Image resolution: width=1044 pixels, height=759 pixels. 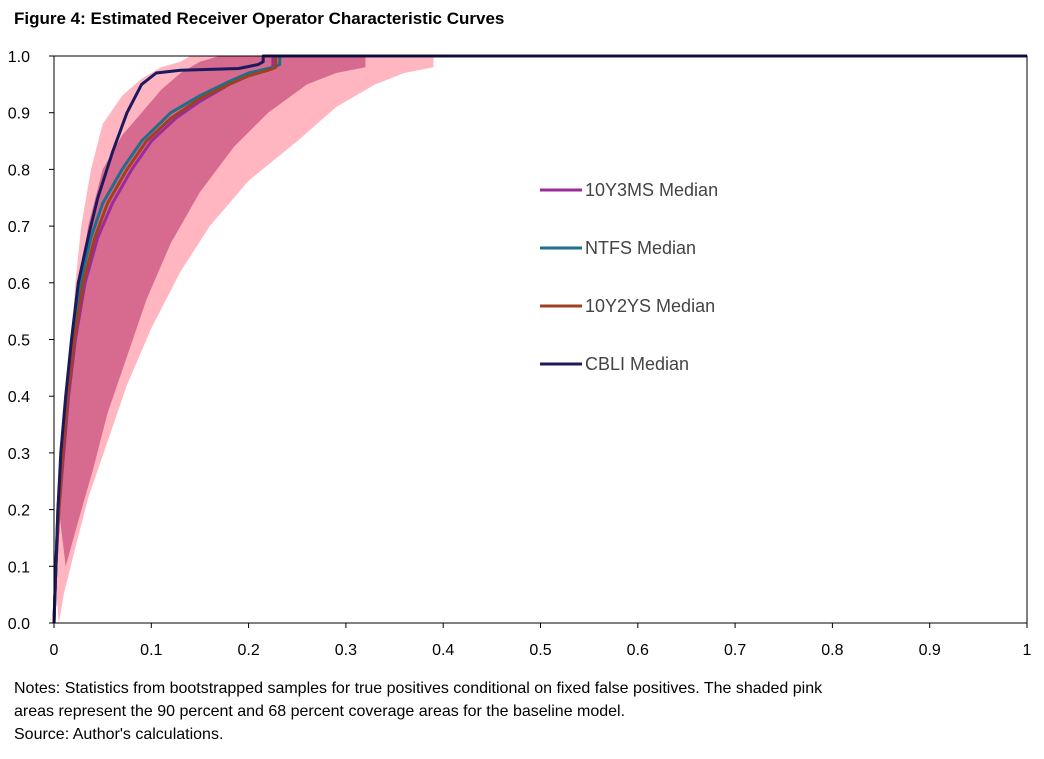 I want to click on x-tick-label: 0.2, so click(x=248, y=650).